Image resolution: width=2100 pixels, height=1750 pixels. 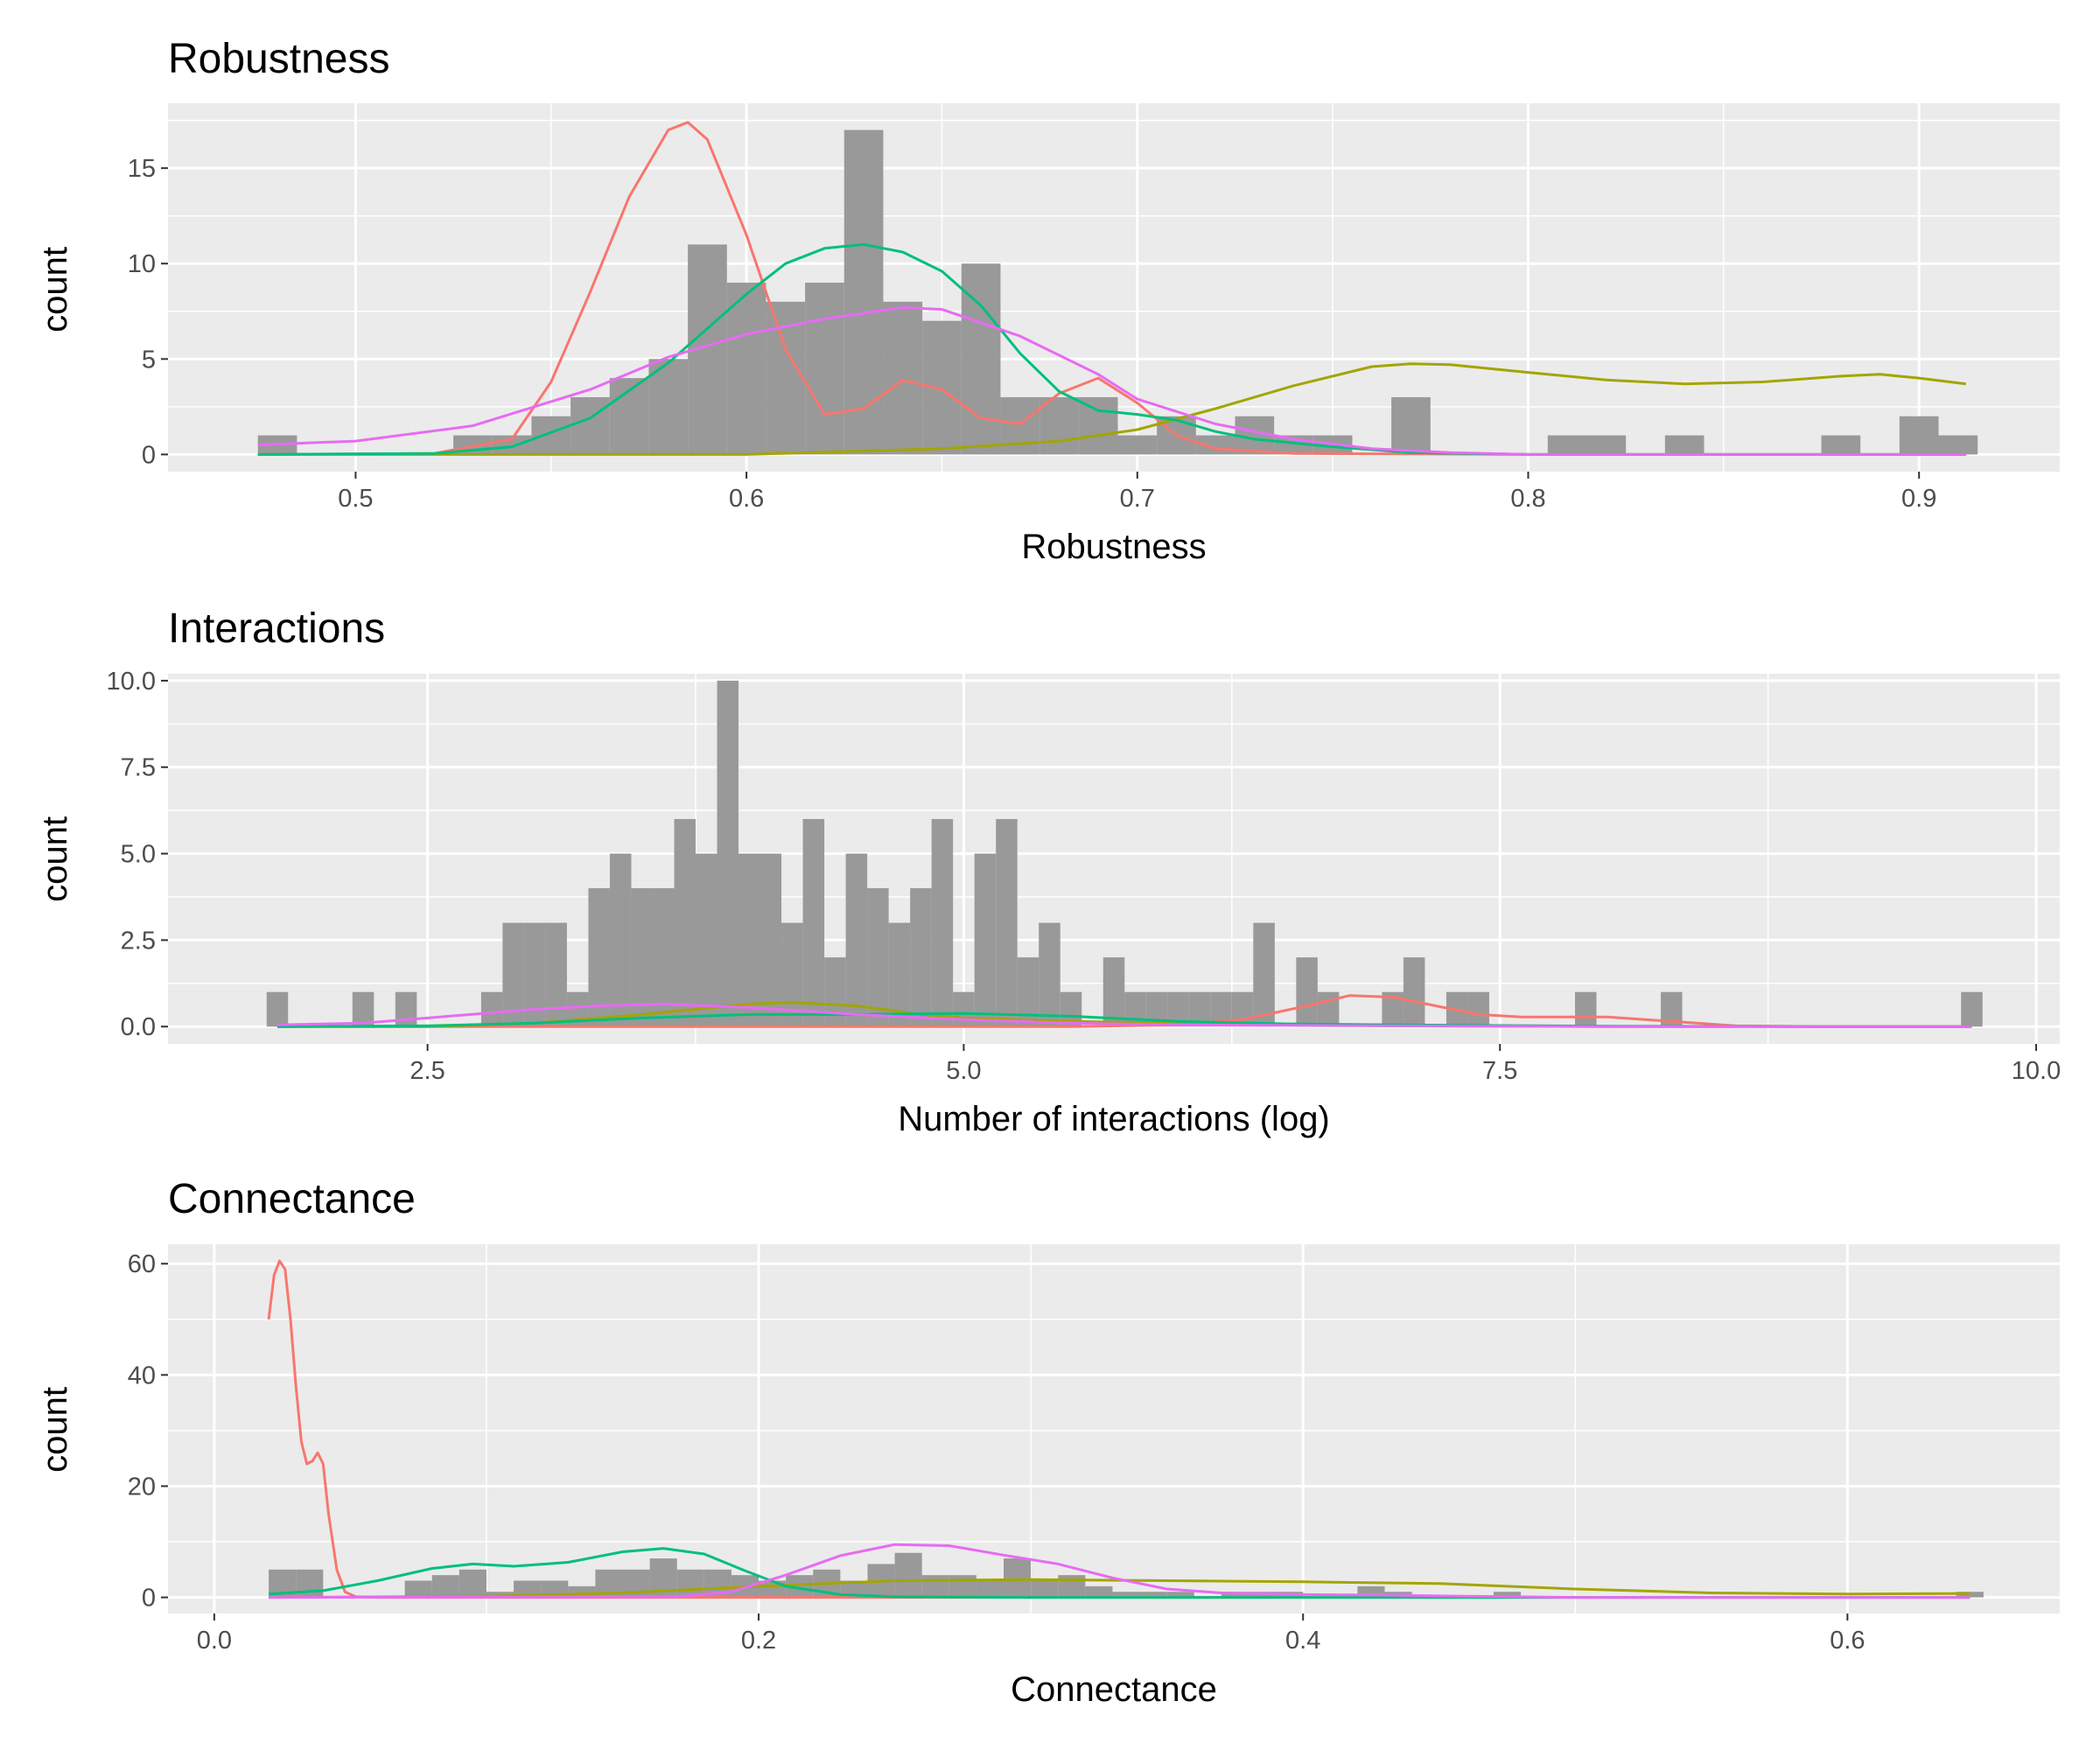 I want to click on y-tick-label: 5, so click(x=149, y=360).